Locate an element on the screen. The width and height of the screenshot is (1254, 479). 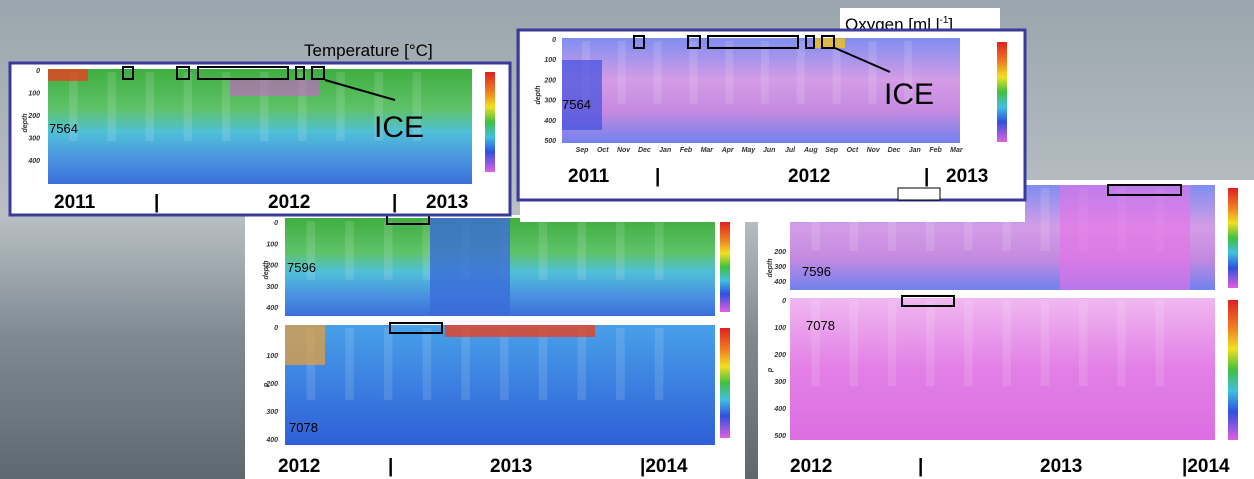
title-end: ] is located at coordinates (950, 24).